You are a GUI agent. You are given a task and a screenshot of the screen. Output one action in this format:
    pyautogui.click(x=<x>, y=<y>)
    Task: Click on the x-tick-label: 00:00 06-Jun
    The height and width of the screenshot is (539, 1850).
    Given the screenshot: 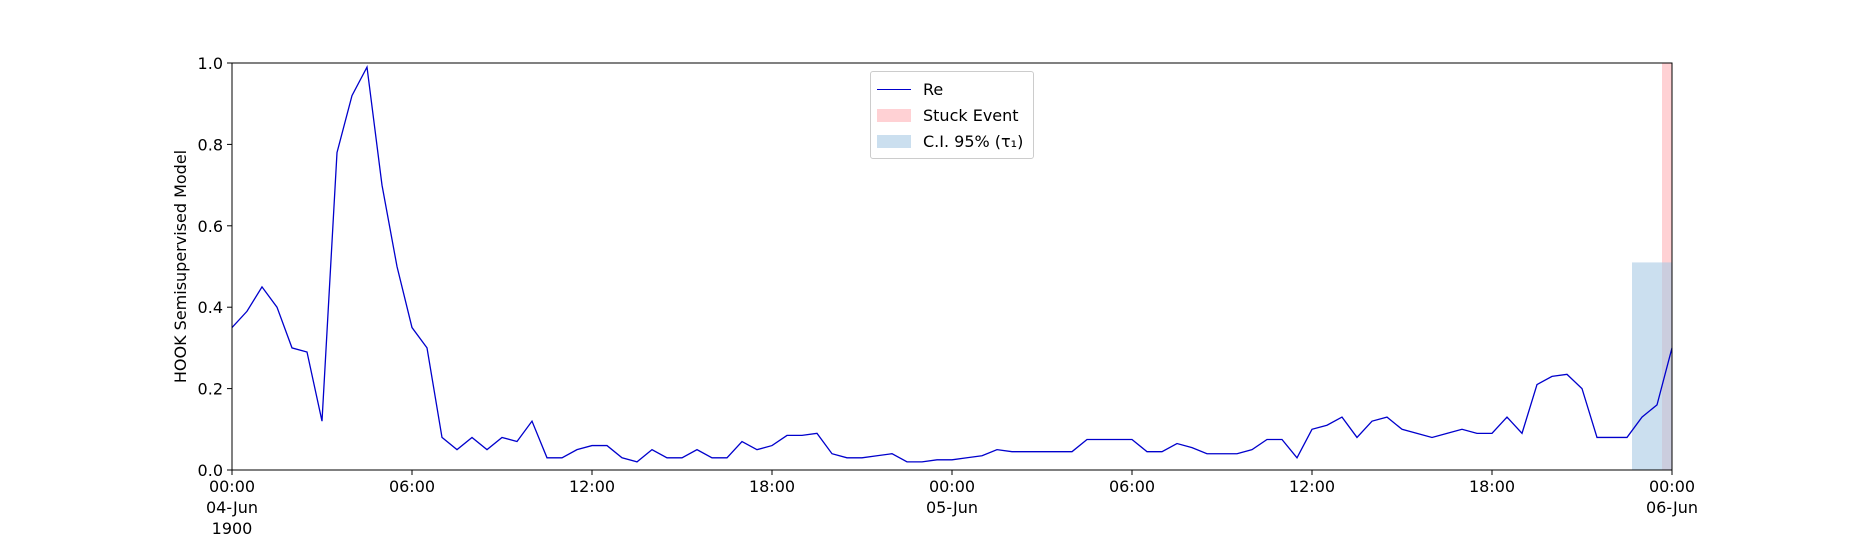 What is the action you would take?
    pyautogui.click(x=1672, y=497)
    